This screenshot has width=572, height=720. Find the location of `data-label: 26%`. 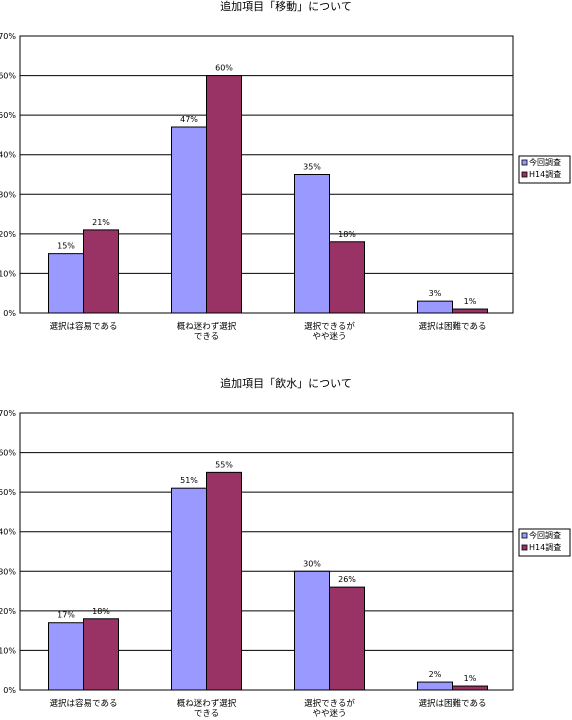

data-label: 26% is located at coordinates (347, 579).